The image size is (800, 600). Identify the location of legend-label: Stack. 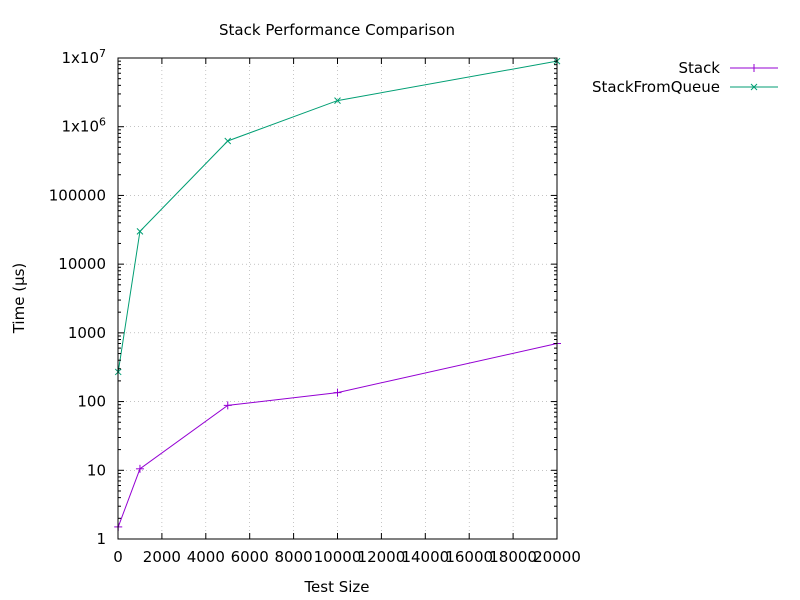
(699, 68).